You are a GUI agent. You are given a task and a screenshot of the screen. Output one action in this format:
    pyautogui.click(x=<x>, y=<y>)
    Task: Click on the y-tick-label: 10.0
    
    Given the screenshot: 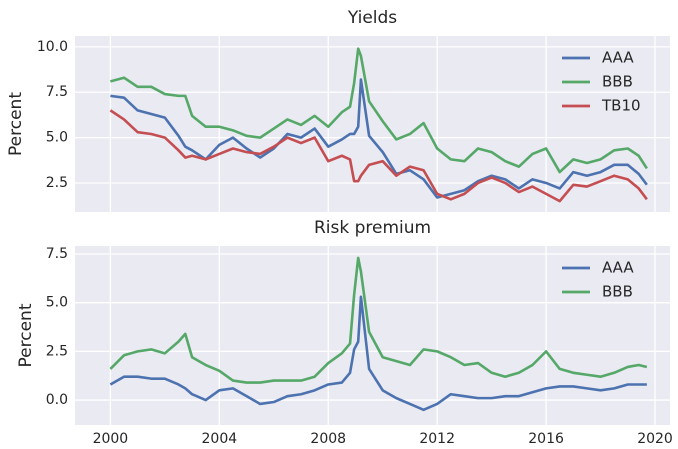 What is the action you would take?
    pyautogui.click(x=52, y=47)
    